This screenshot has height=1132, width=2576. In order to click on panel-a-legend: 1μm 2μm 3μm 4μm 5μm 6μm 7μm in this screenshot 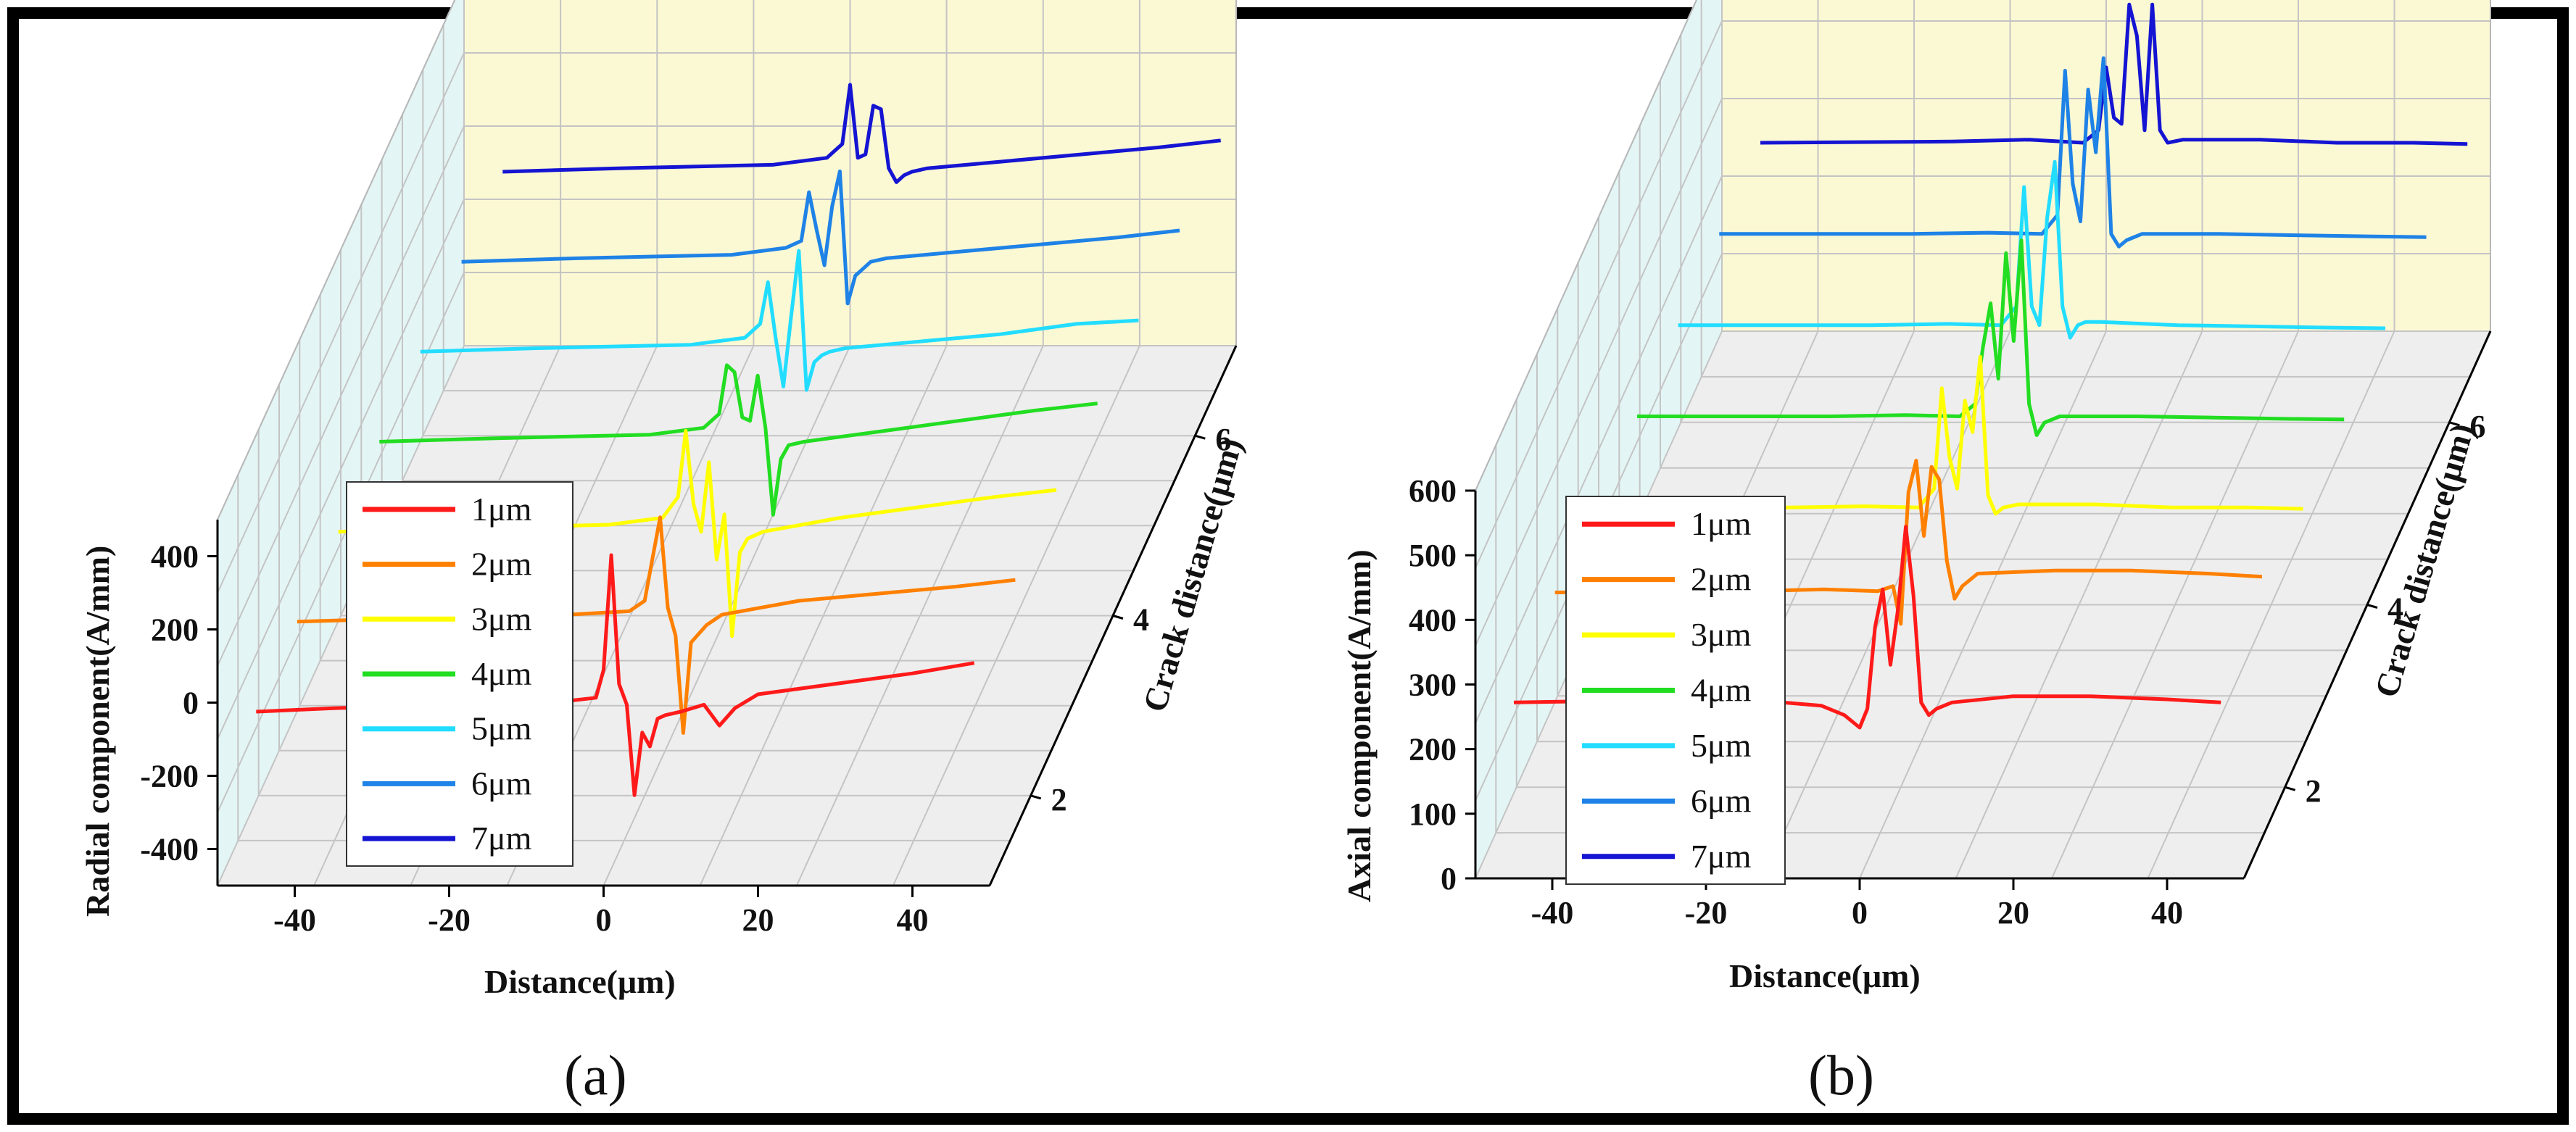, I will do `click(459, 674)`.